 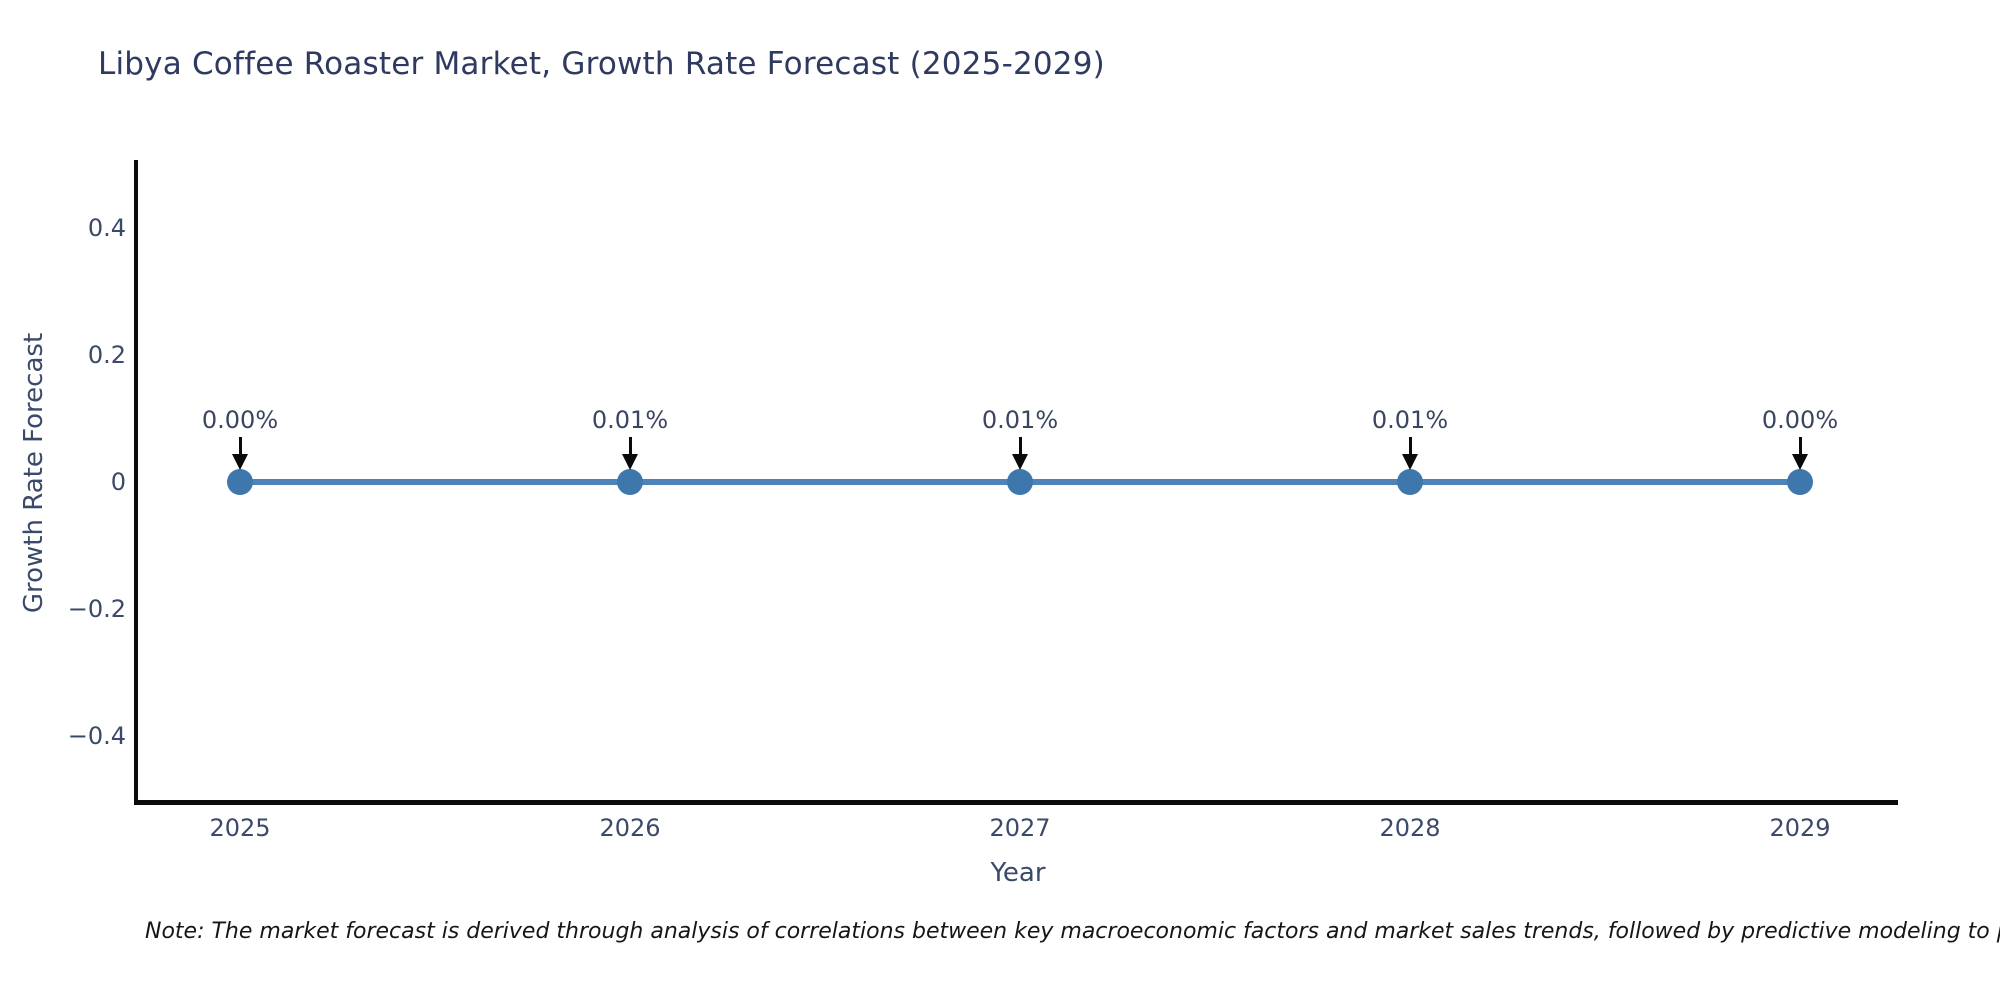 I want to click on x-tick-label: 2029, so click(x=1800, y=828).